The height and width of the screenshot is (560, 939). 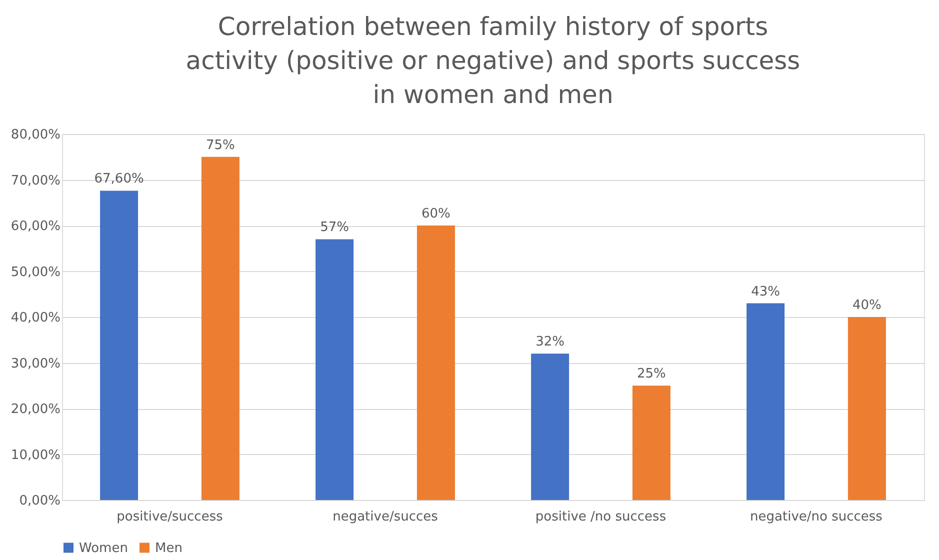 I want to click on data-label: 40%, so click(x=867, y=305).